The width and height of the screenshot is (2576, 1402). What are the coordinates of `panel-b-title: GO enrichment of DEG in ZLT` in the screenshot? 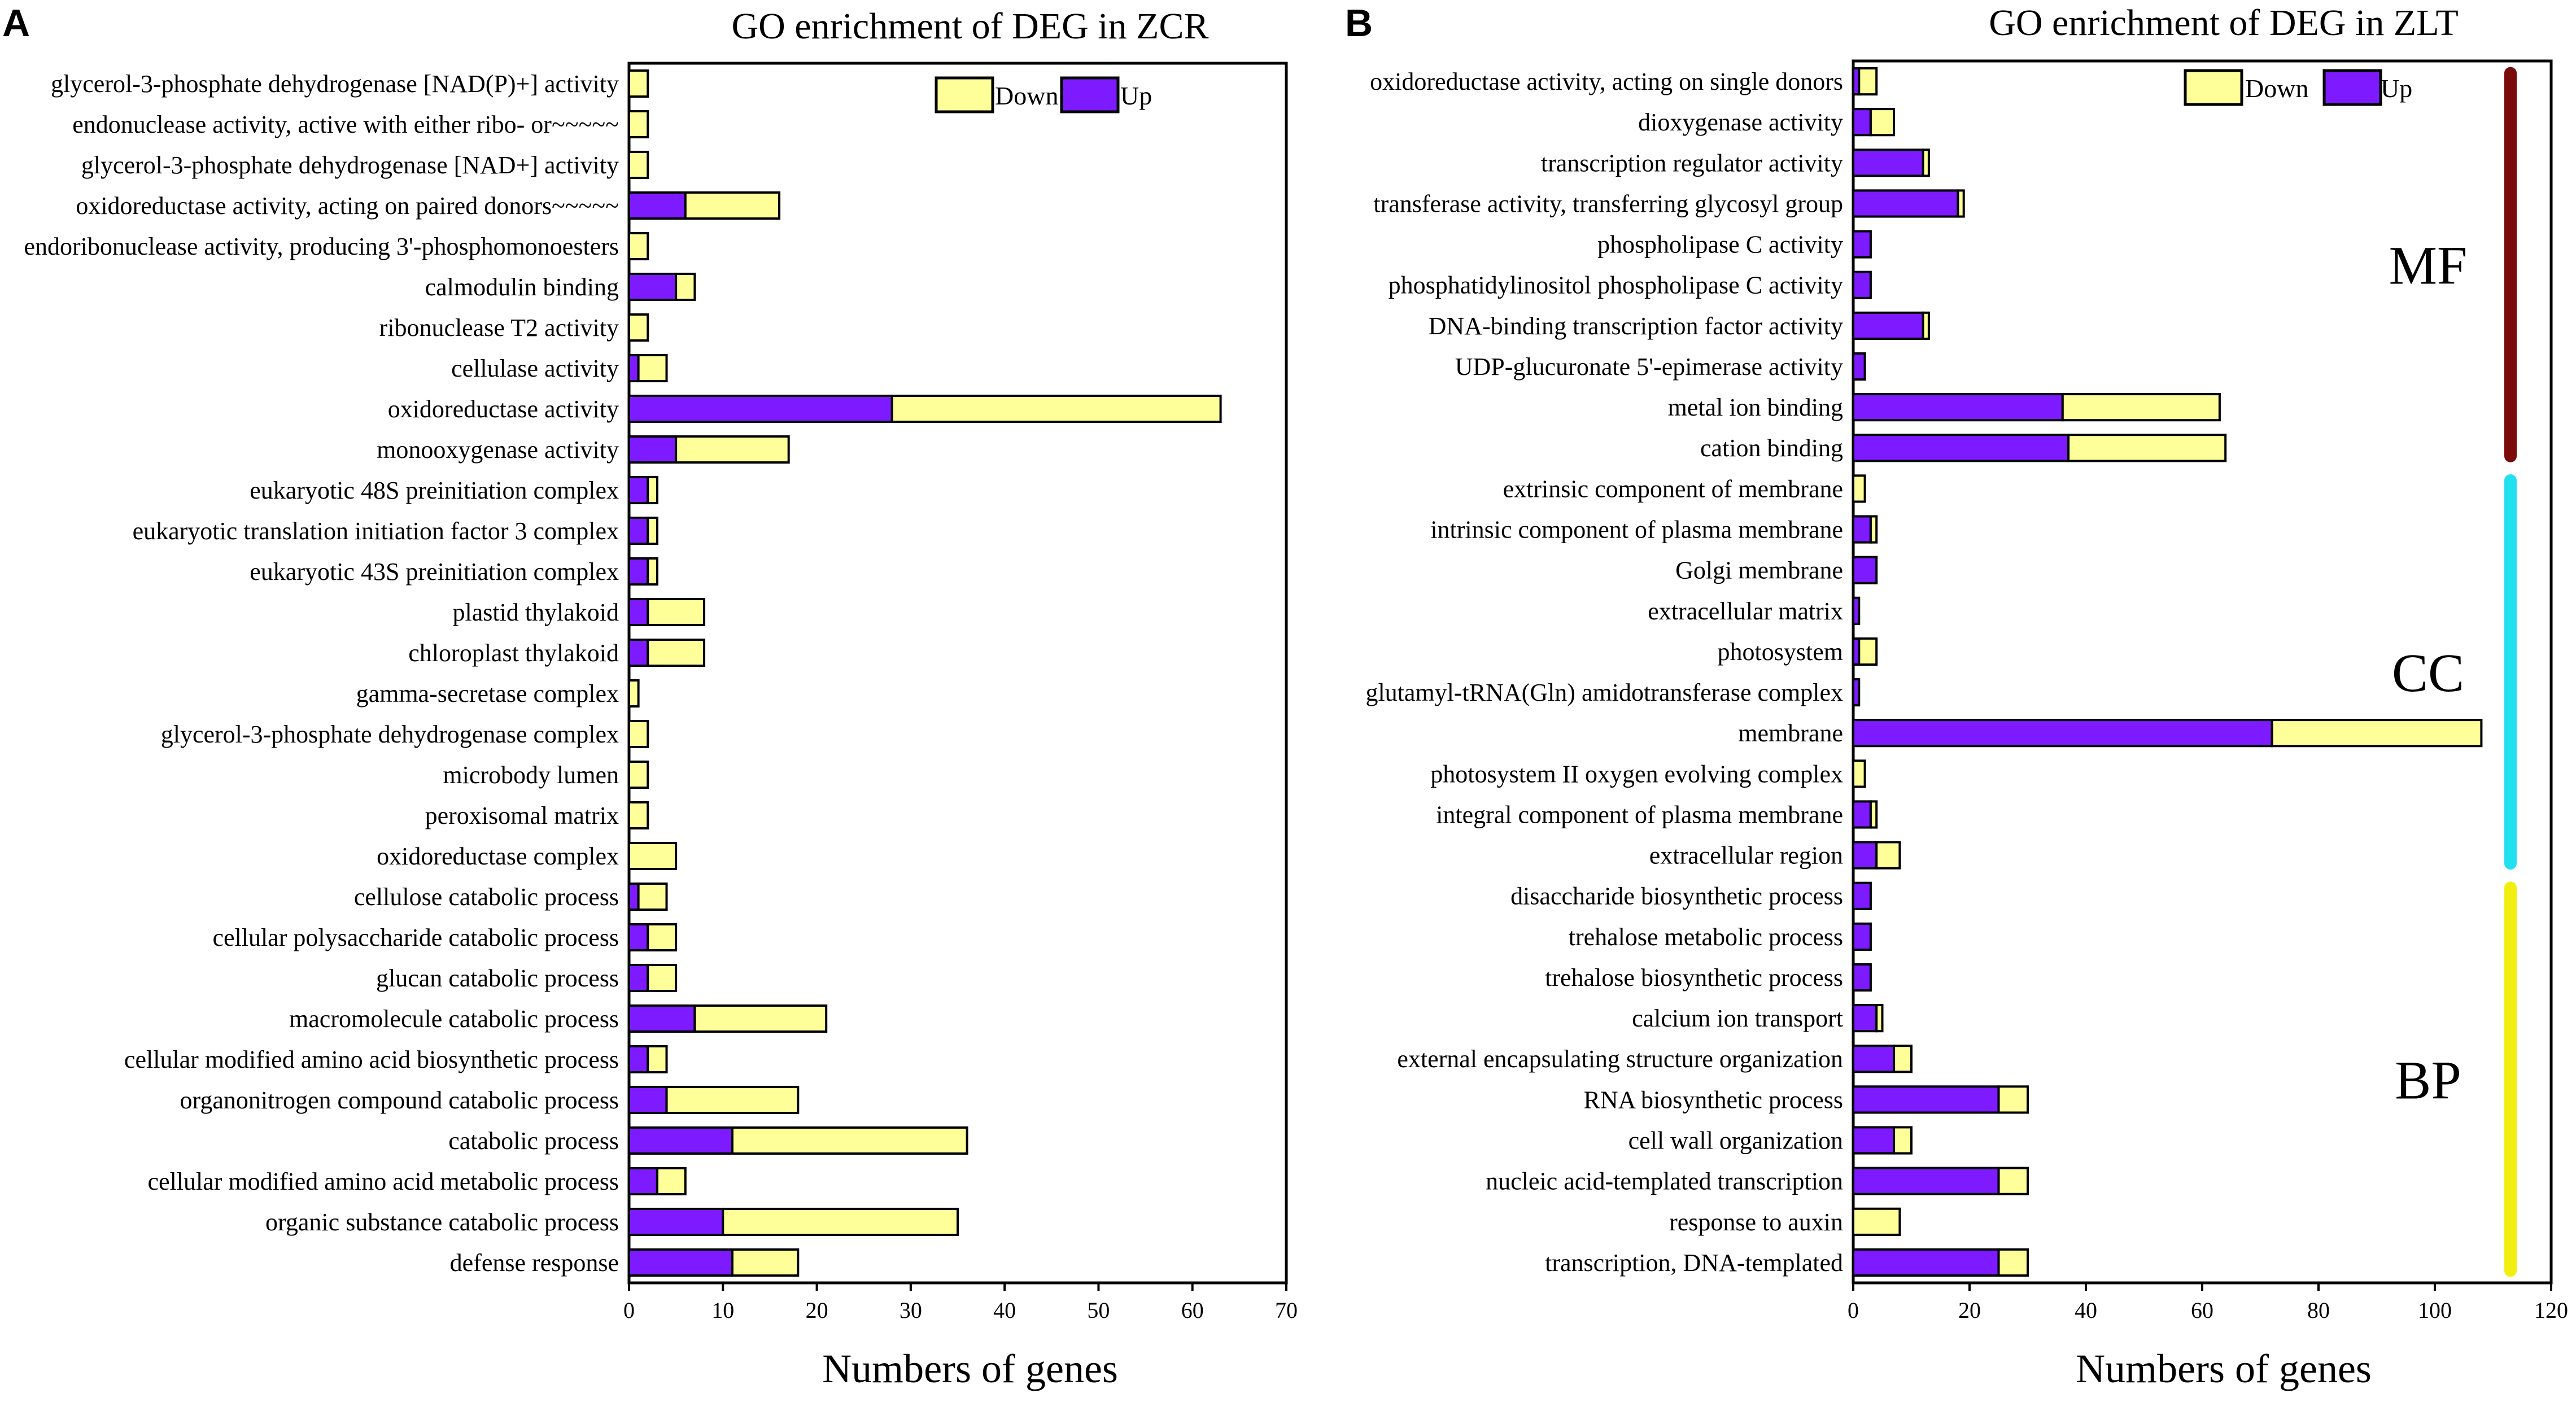 It's located at (2224, 22).